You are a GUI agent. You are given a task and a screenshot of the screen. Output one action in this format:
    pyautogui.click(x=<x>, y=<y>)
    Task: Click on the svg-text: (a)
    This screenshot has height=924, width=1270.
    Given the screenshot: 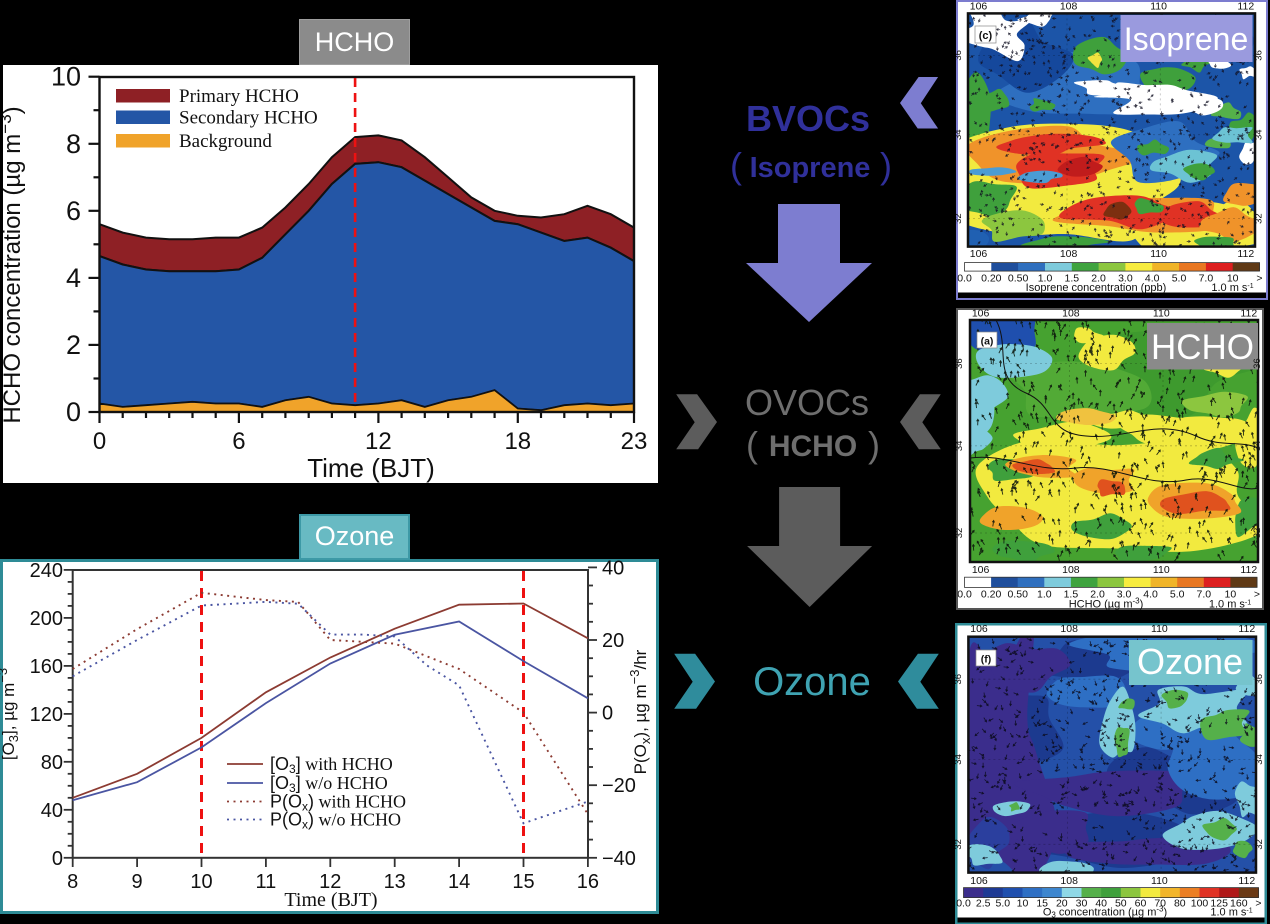 What is the action you would take?
    pyautogui.click(x=987, y=342)
    